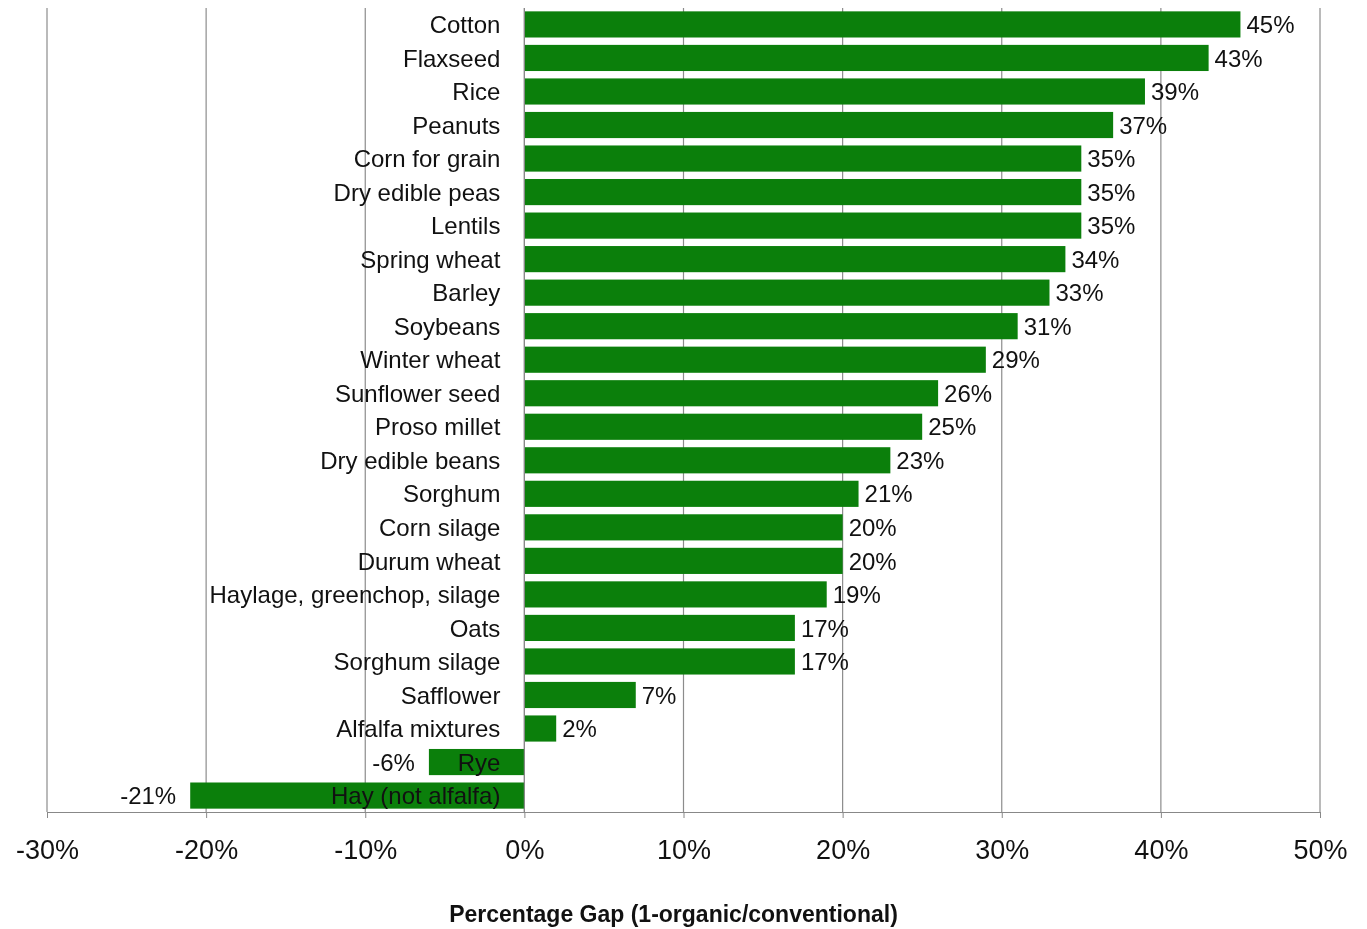 The image size is (1367, 929). What do you see at coordinates (479, 762) in the screenshot?
I see `y-tick-label: Rye` at bounding box center [479, 762].